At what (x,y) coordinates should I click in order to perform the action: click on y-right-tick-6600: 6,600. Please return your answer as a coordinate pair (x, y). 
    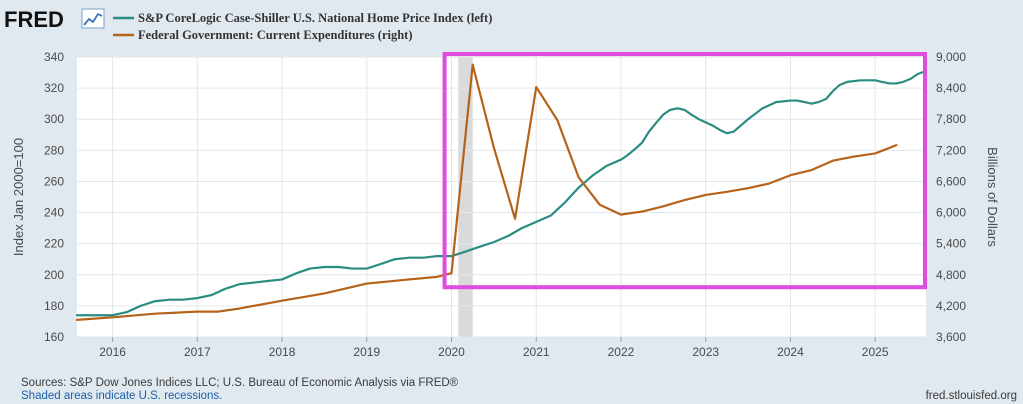
    Looking at the image, I should click on (951, 181).